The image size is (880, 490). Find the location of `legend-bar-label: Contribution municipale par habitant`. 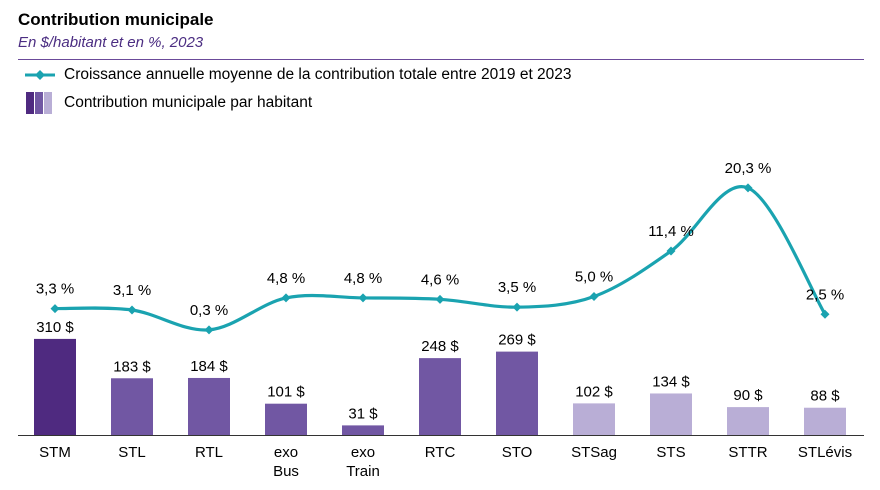

legend-bar-label: Contribution municipale par habitant is located at coordinates (188, 102).